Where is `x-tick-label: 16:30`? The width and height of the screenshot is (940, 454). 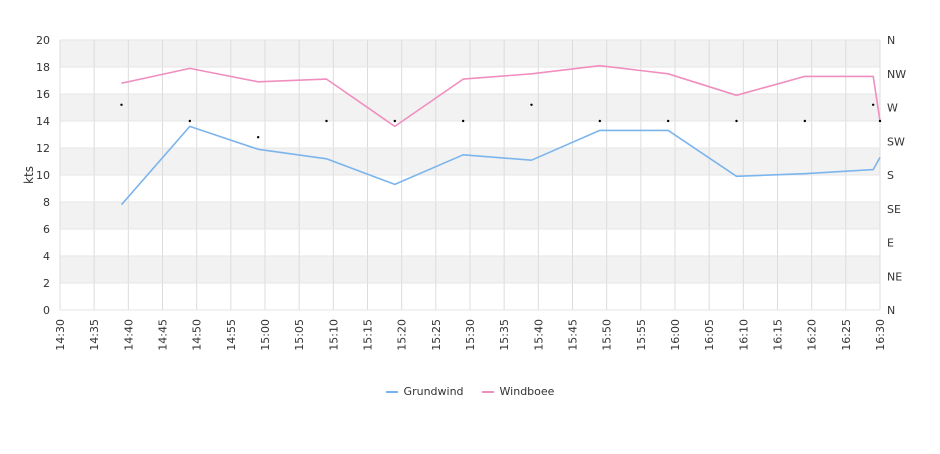
x-tick-label: 16:30 is located at coordinates (880, 335).